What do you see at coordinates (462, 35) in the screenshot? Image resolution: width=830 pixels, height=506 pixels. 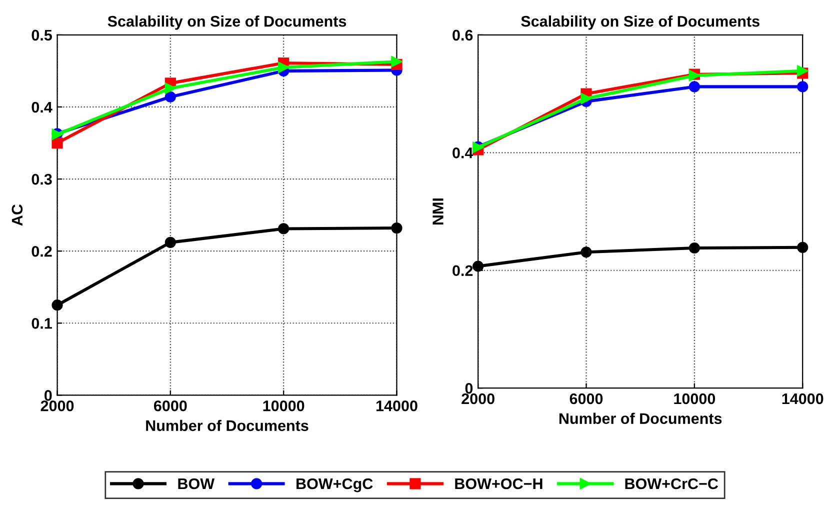 I see `y-tick-label: 0.6` at bounding box center [462, 35].